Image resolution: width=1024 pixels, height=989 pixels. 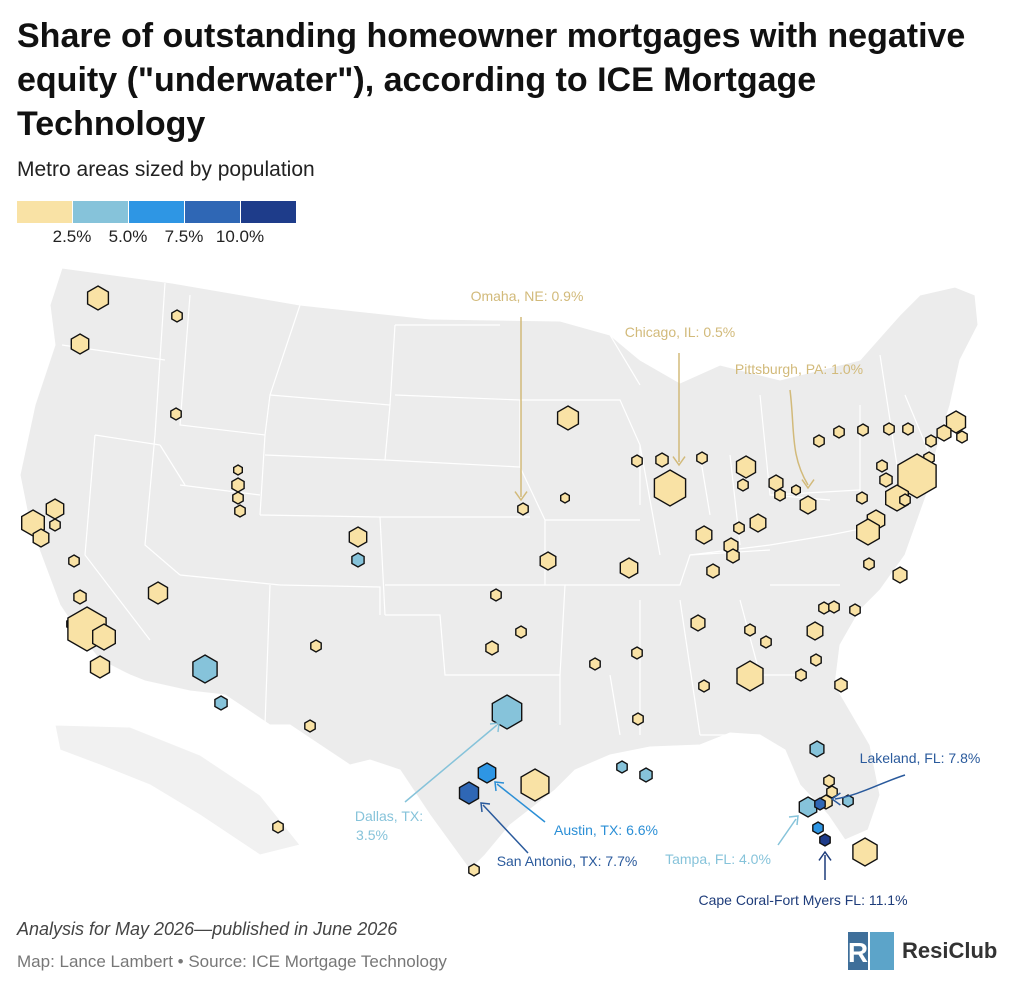 I want to click on chart-subtitle: Metro areas sized by population, so click(x=166, y=169).